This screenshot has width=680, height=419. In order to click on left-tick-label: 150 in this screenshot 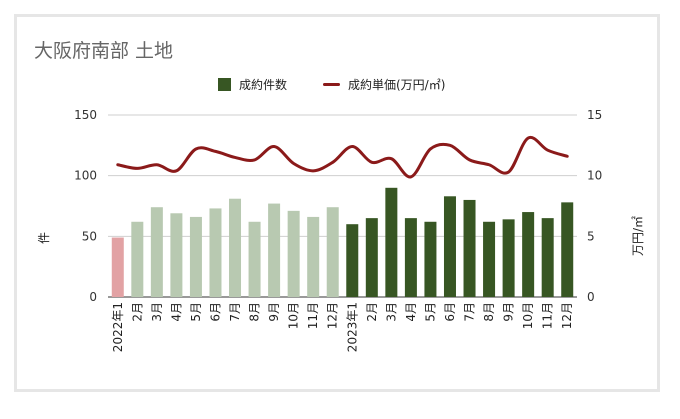, I will do `click(85, 115)`.